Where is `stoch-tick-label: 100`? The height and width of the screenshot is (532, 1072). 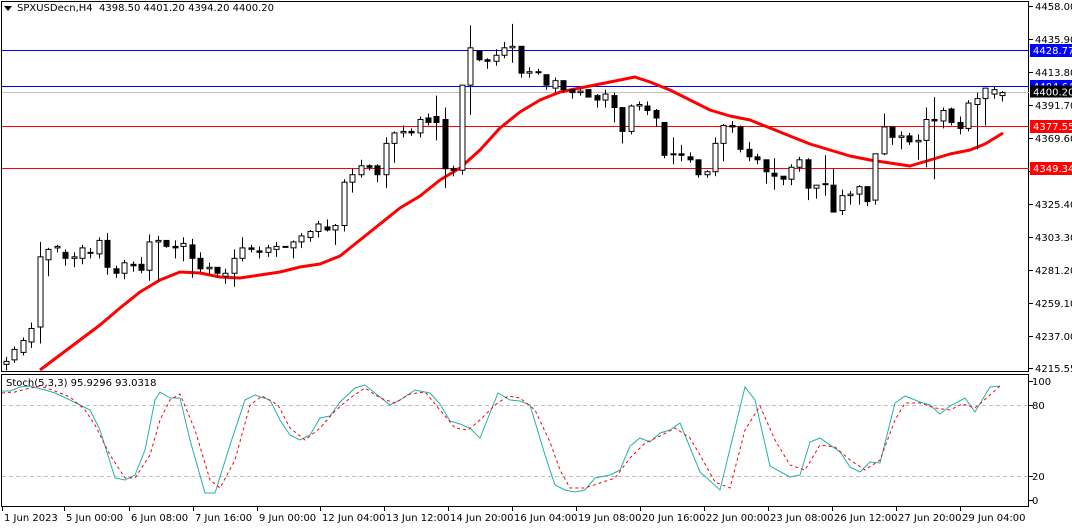 stoch-tick-label: 100 is located at coordinates (1041, 382).